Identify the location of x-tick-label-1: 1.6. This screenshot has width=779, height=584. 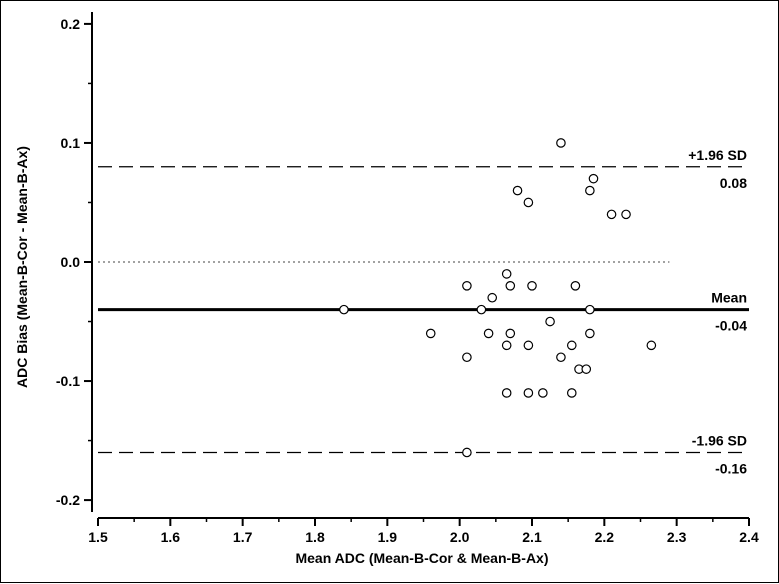
(171, 537).